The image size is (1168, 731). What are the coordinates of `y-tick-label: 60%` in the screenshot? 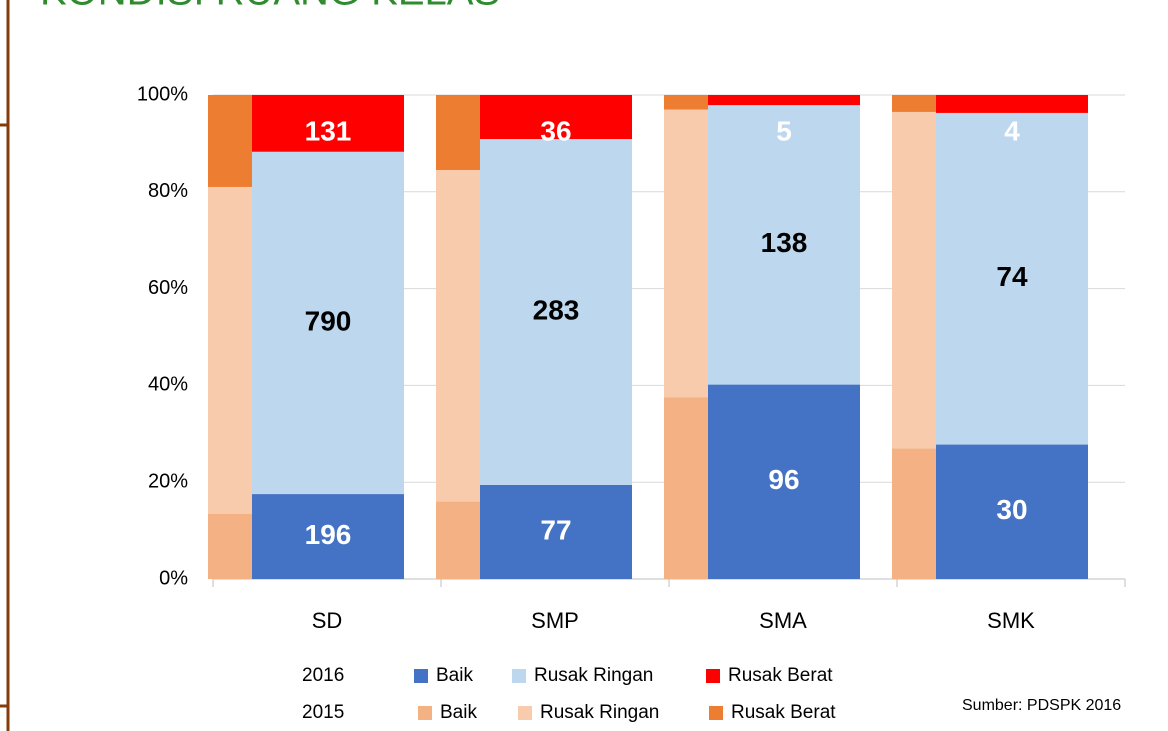 It's located at (168, 288).